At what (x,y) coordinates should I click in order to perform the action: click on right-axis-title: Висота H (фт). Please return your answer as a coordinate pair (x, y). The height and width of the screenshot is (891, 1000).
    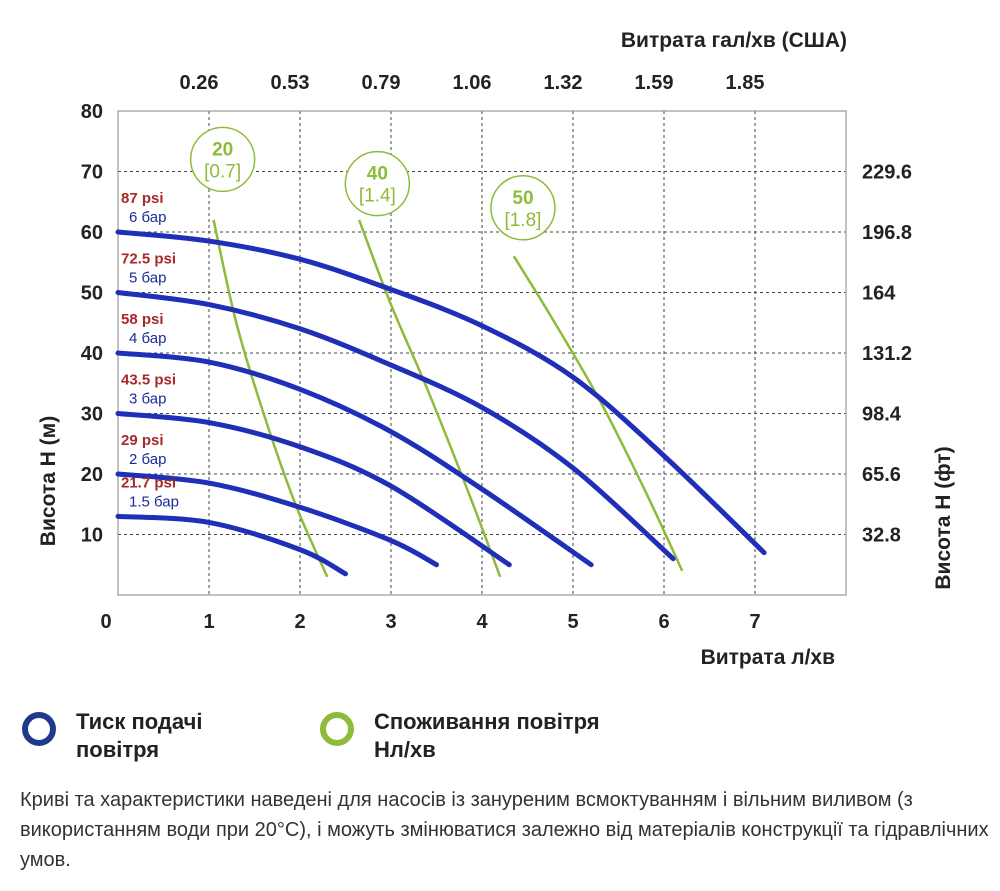
    Looking at the image, I should click on (943, 517).